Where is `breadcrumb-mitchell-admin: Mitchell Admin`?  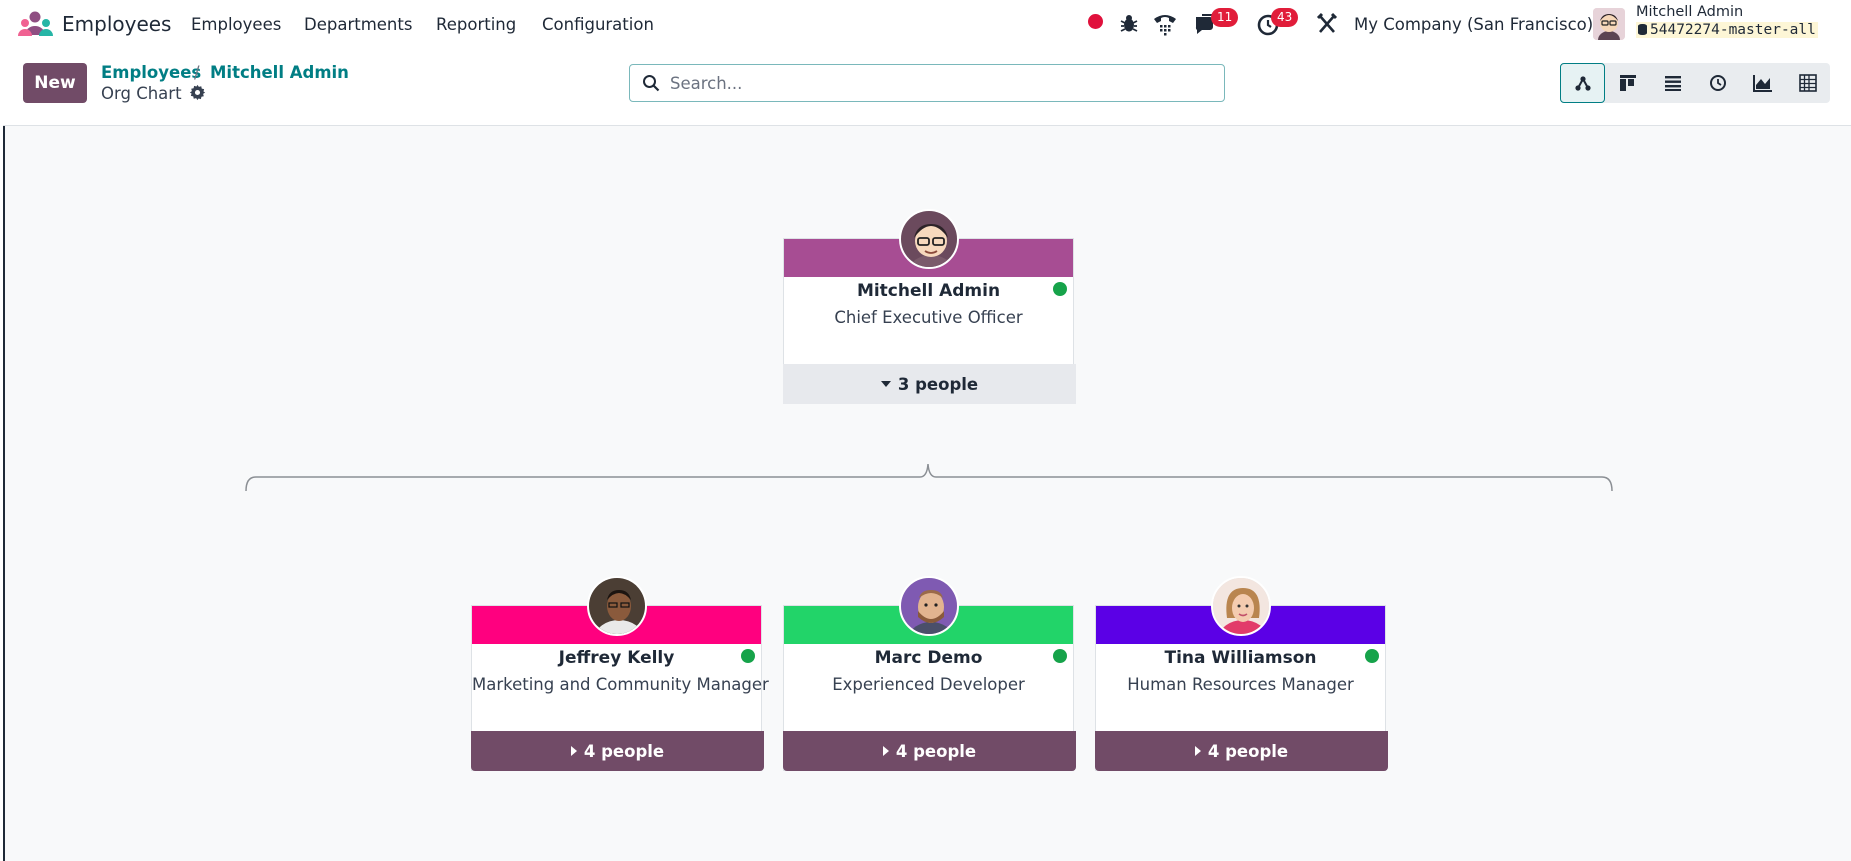 breadcrumb-mitchell-admin: Mitchell Admin is located at coordinates (279, 72).